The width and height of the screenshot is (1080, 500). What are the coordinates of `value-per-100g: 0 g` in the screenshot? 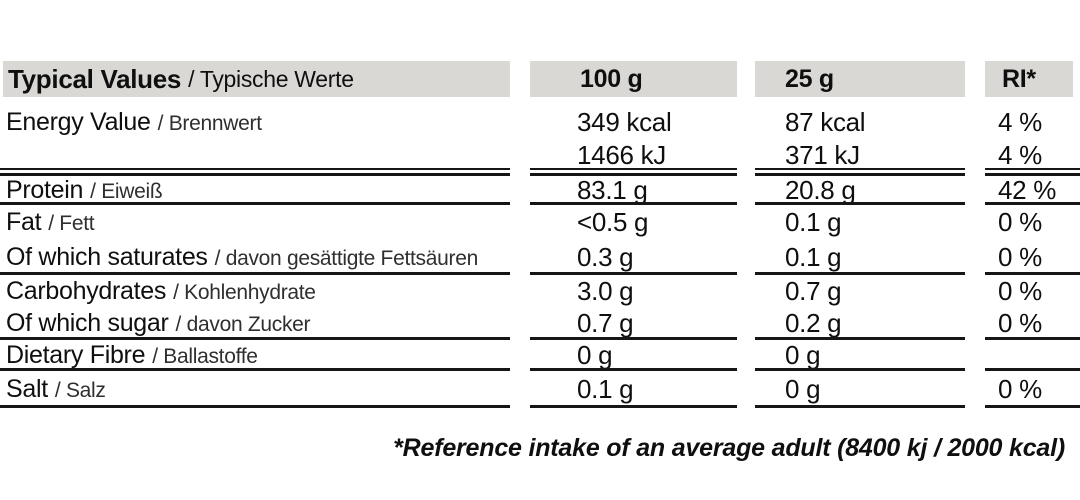 It's located at (595, 355).